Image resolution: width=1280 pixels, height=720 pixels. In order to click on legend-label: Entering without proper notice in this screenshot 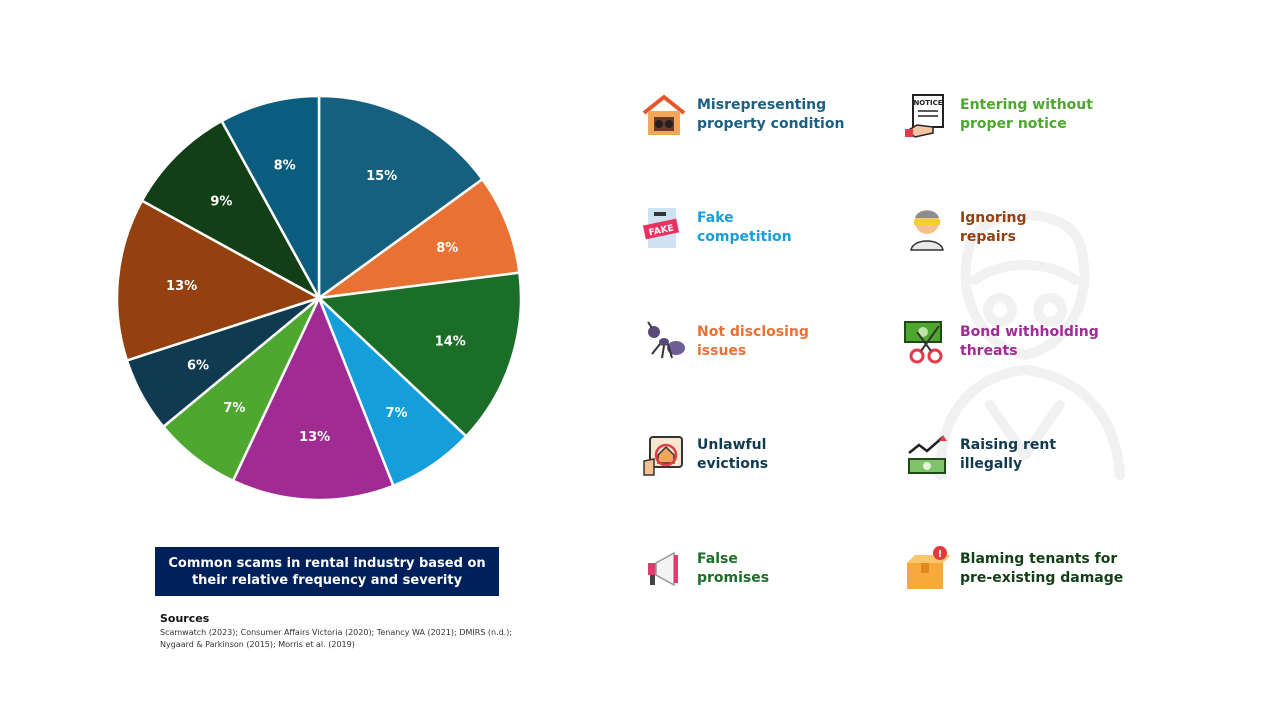, I will do `click(1026, 114)`.